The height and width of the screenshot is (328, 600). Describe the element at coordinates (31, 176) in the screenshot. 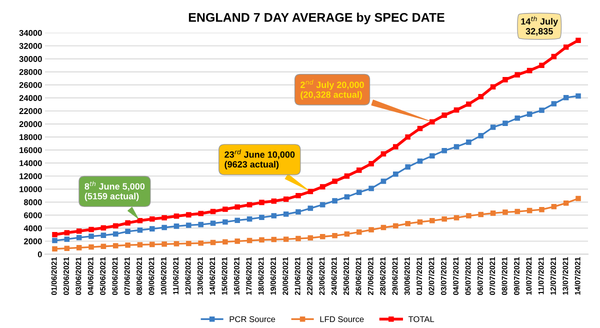

I see `y-tick-label: 12000` at that location.